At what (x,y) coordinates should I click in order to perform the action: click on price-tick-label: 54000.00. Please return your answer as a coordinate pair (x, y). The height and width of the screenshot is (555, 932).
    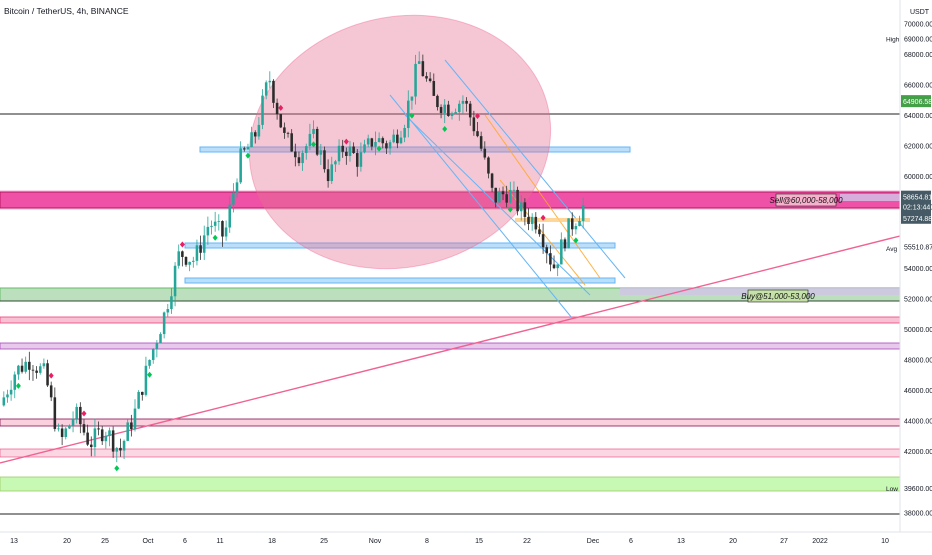
    Looking at the image, I should click on (918, 269).